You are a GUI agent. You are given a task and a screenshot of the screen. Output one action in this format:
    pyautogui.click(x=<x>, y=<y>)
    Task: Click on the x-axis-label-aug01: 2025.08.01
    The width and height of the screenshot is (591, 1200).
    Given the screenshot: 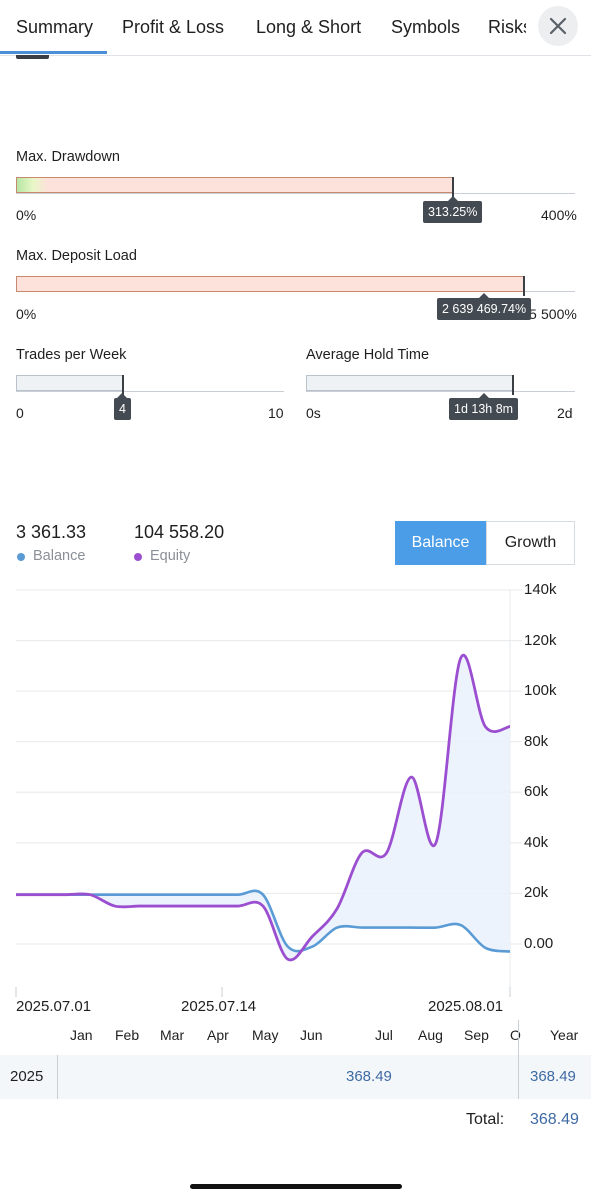 What is the action you would take?
    pyautogui.click(x=466, y=1006)
    